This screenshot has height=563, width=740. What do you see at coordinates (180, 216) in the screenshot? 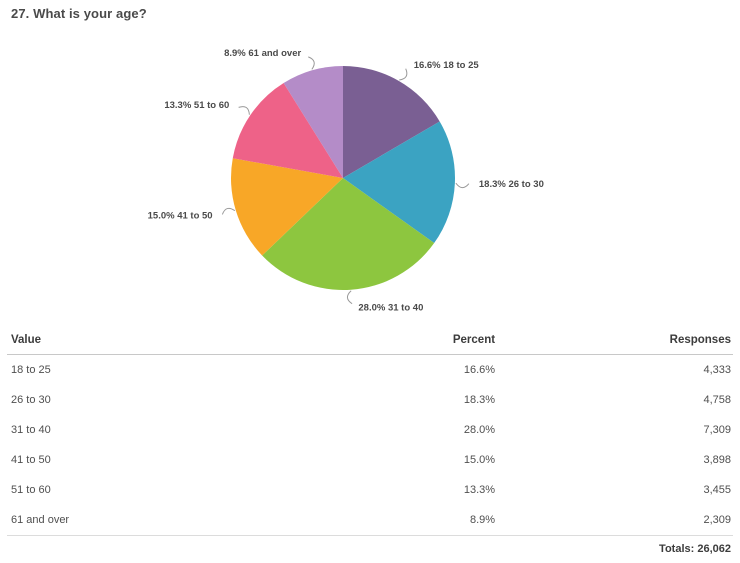
I see `pie-slice-label: 15.0% 41 to 50` at bounding box center [180, 216].